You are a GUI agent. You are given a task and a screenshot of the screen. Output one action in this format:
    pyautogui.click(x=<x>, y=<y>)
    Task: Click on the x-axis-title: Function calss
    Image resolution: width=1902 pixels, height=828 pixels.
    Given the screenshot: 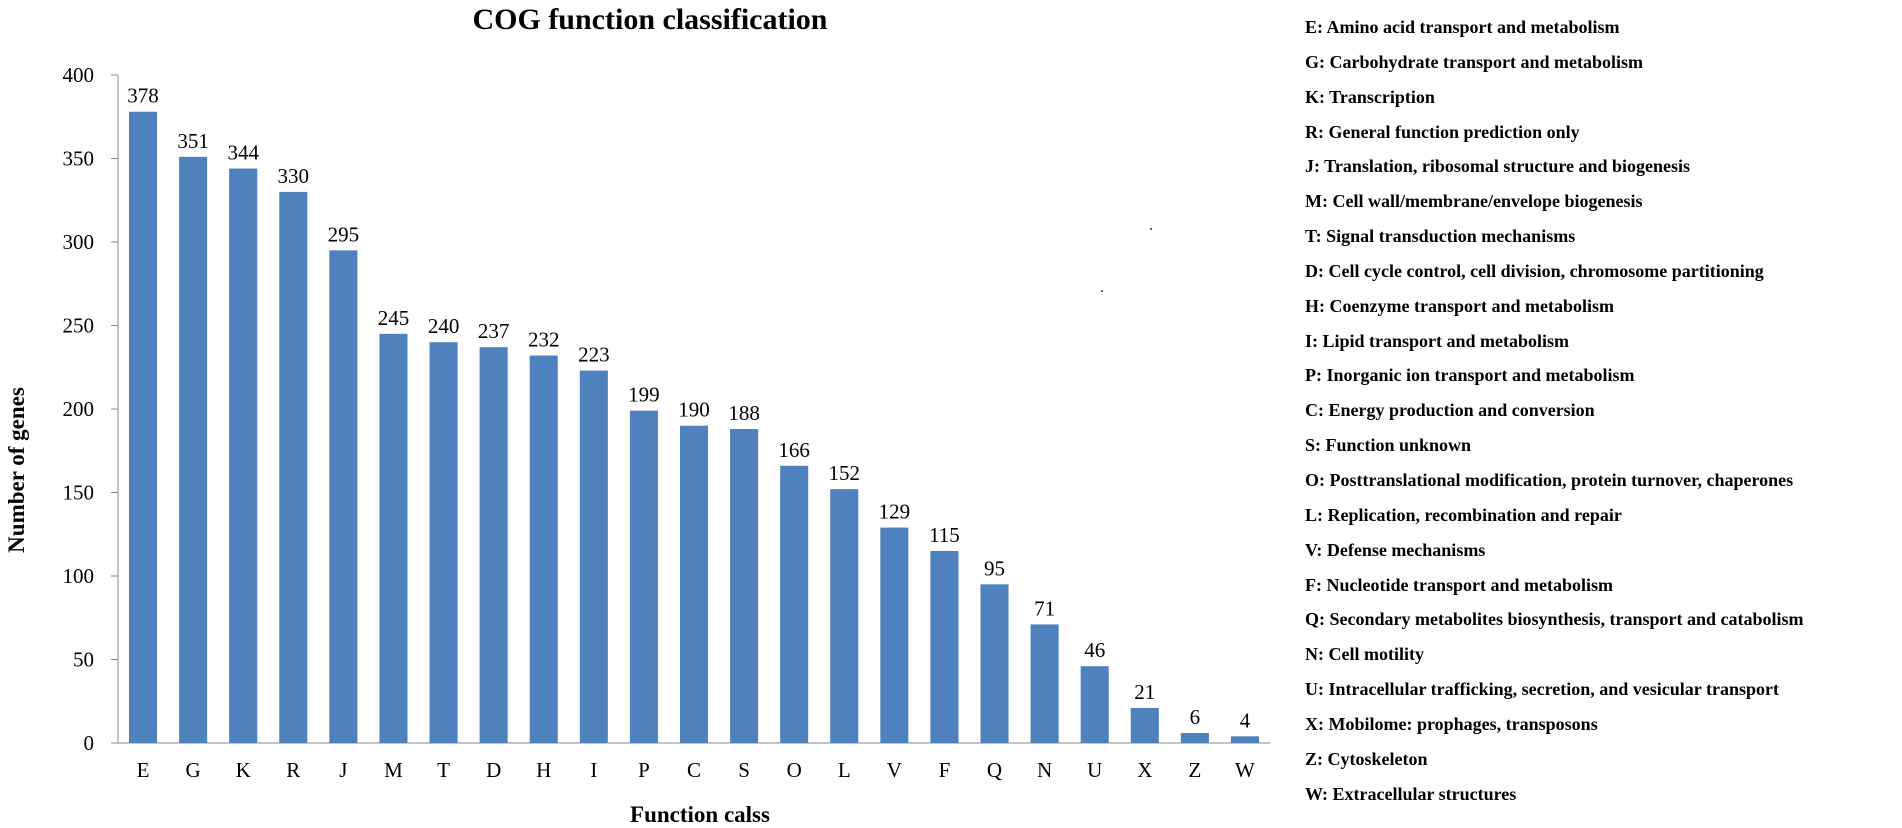 What is the action you would take?
    pyautogui.click(x=700, y=814)
    